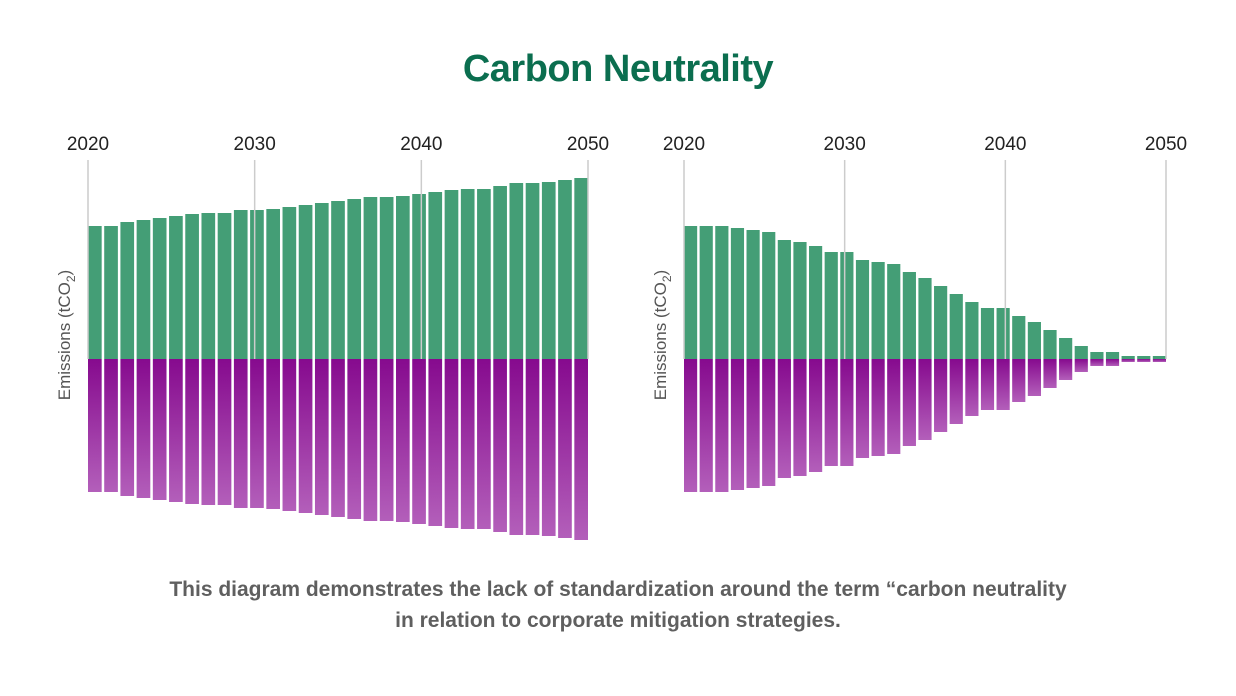 The width and height of the screenshot is (1236, 696). I want to click on emissions-bar-2048, so click(1128, 357).